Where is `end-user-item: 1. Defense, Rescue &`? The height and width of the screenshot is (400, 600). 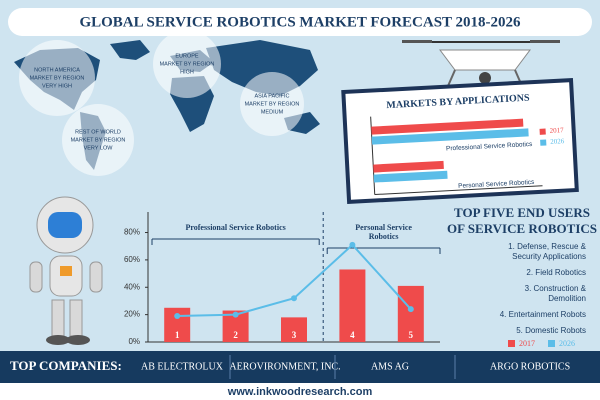 end-user-item: 1. Defense, Rescue & is located at coordinates (547, 246).